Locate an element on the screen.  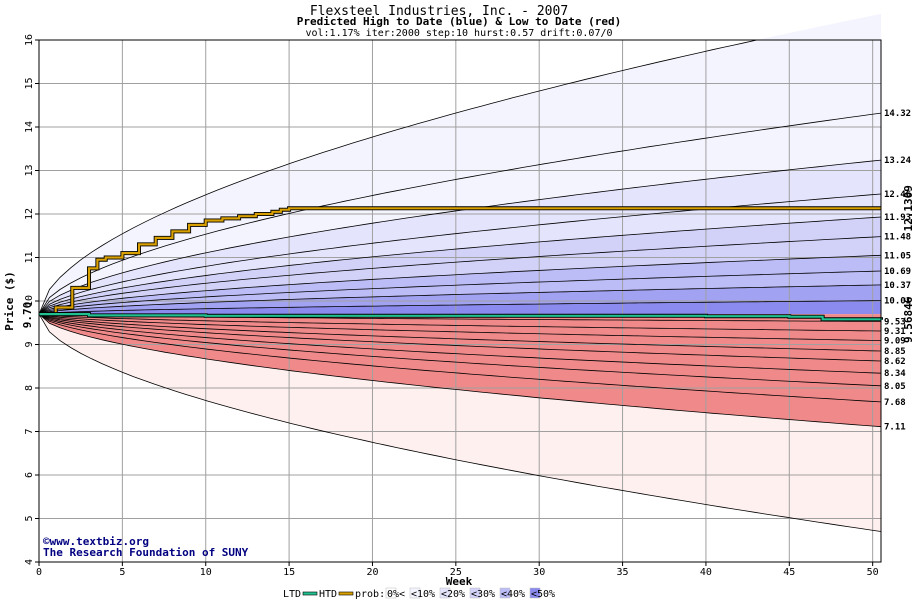
low-quantile-label-2: 9.09 is located at coordinates (895, 342).